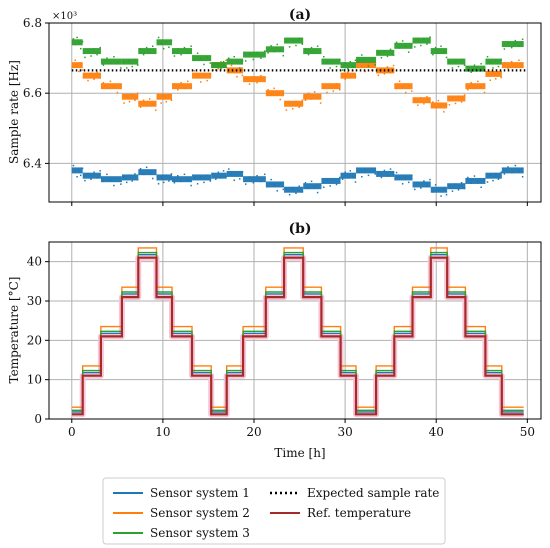 This screenshot has height=548, width=550. I want to click on legend-item: Ref. temperature, so click(340, 513).